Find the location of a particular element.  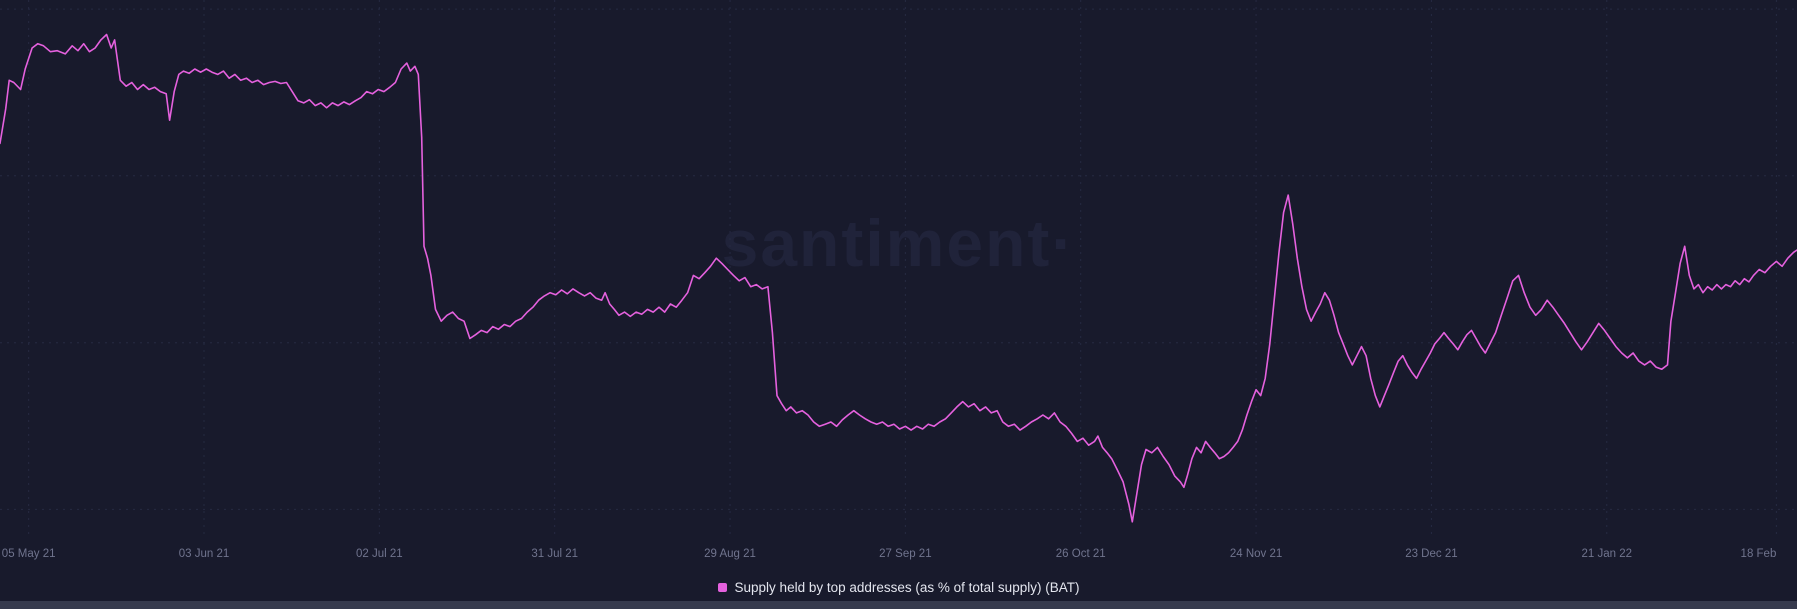

x-tick-label: 03 Jun 21 is located at coordinates (204, 554).